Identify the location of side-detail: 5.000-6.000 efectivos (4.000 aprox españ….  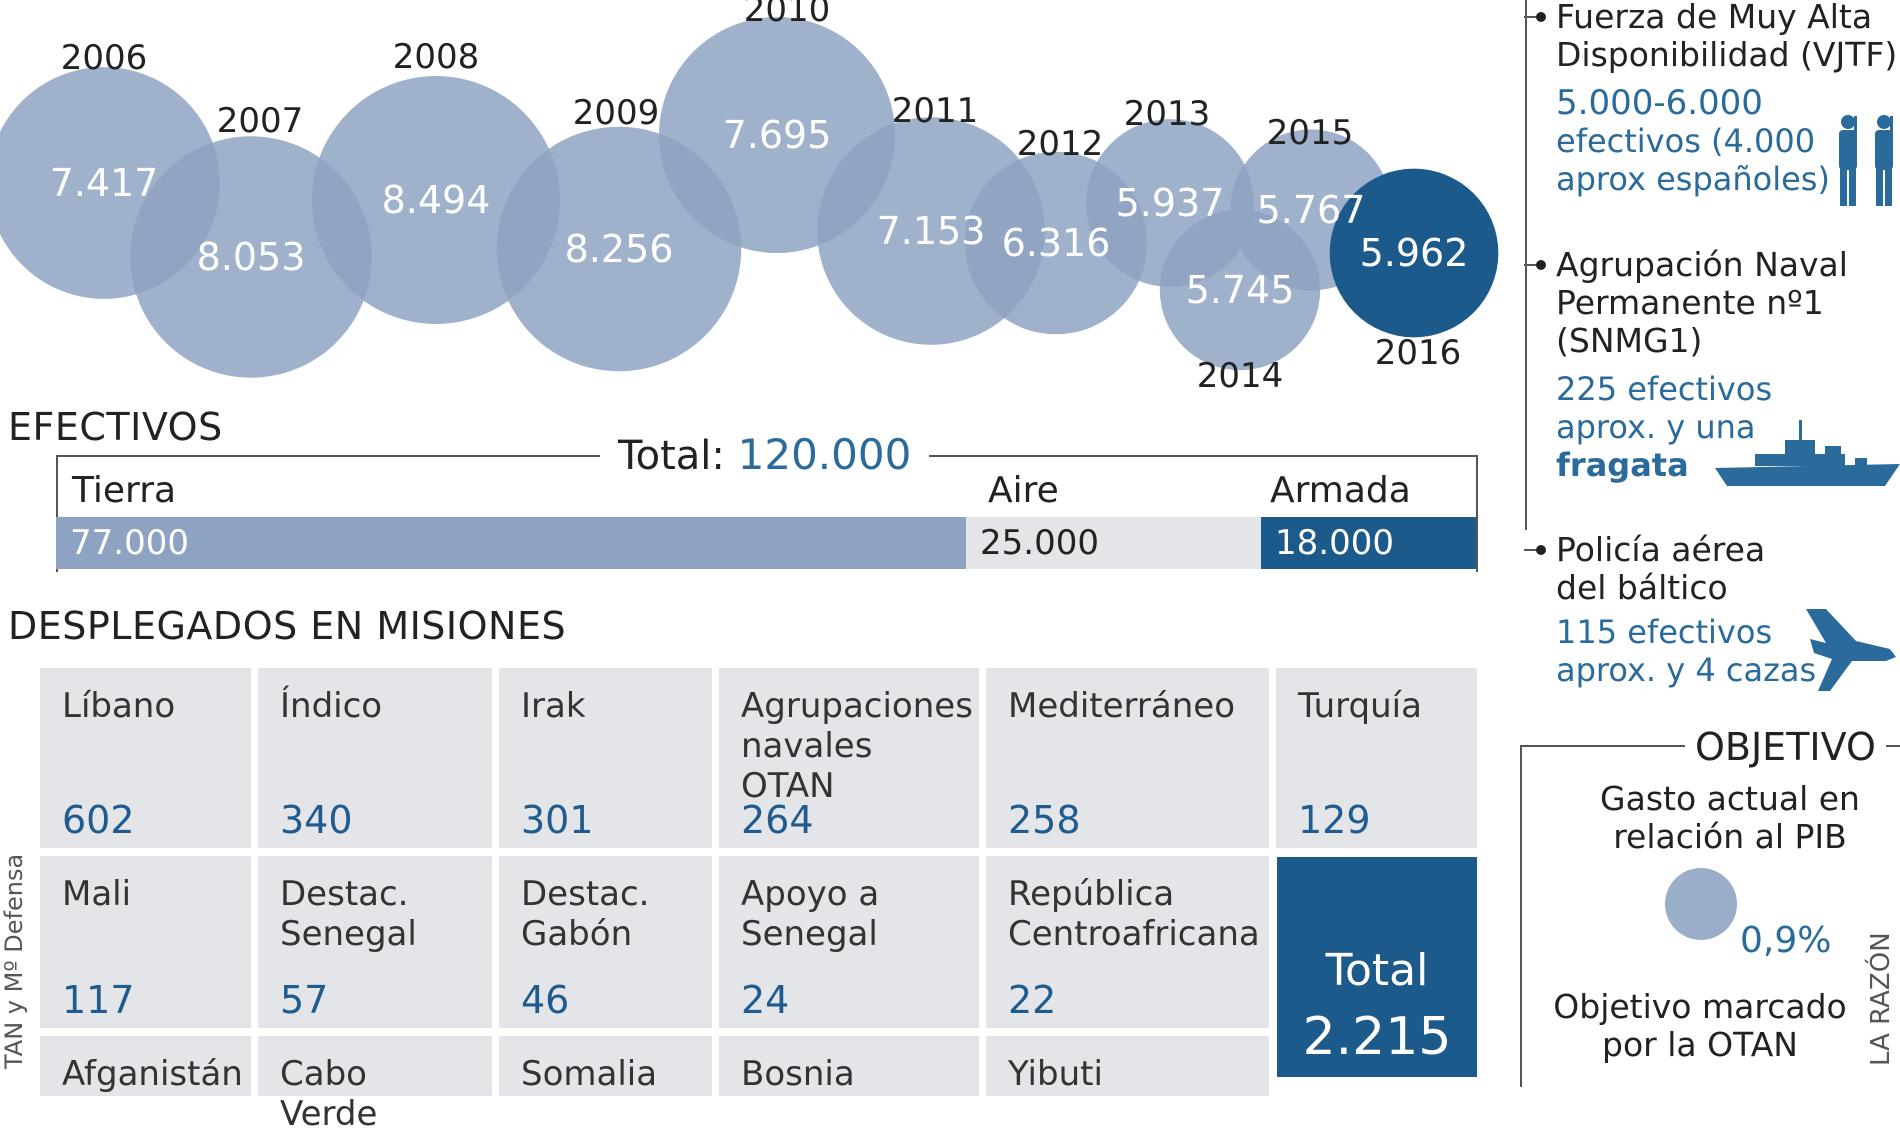
(1693, 141).